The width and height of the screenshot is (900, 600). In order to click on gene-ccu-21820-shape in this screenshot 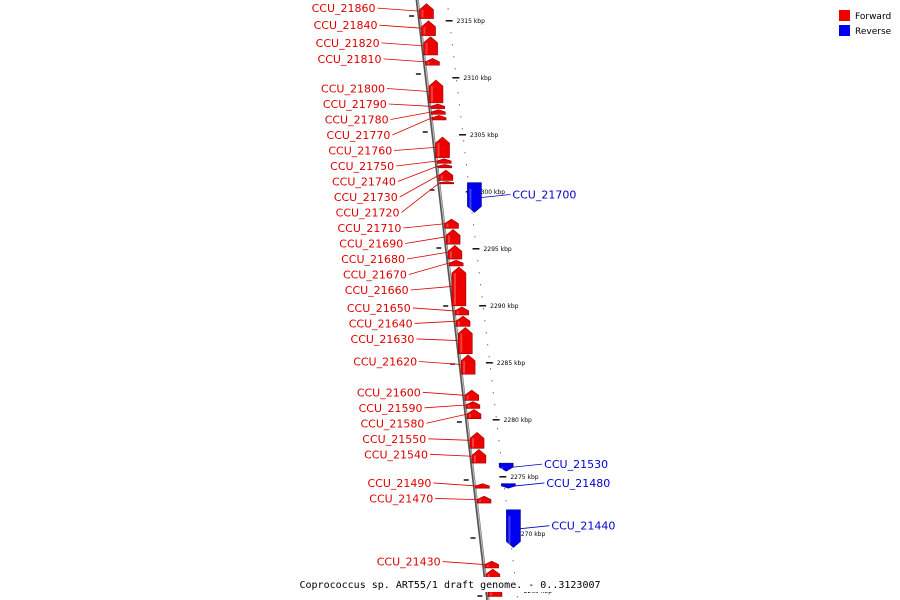, I will do `click(430, 46)`.